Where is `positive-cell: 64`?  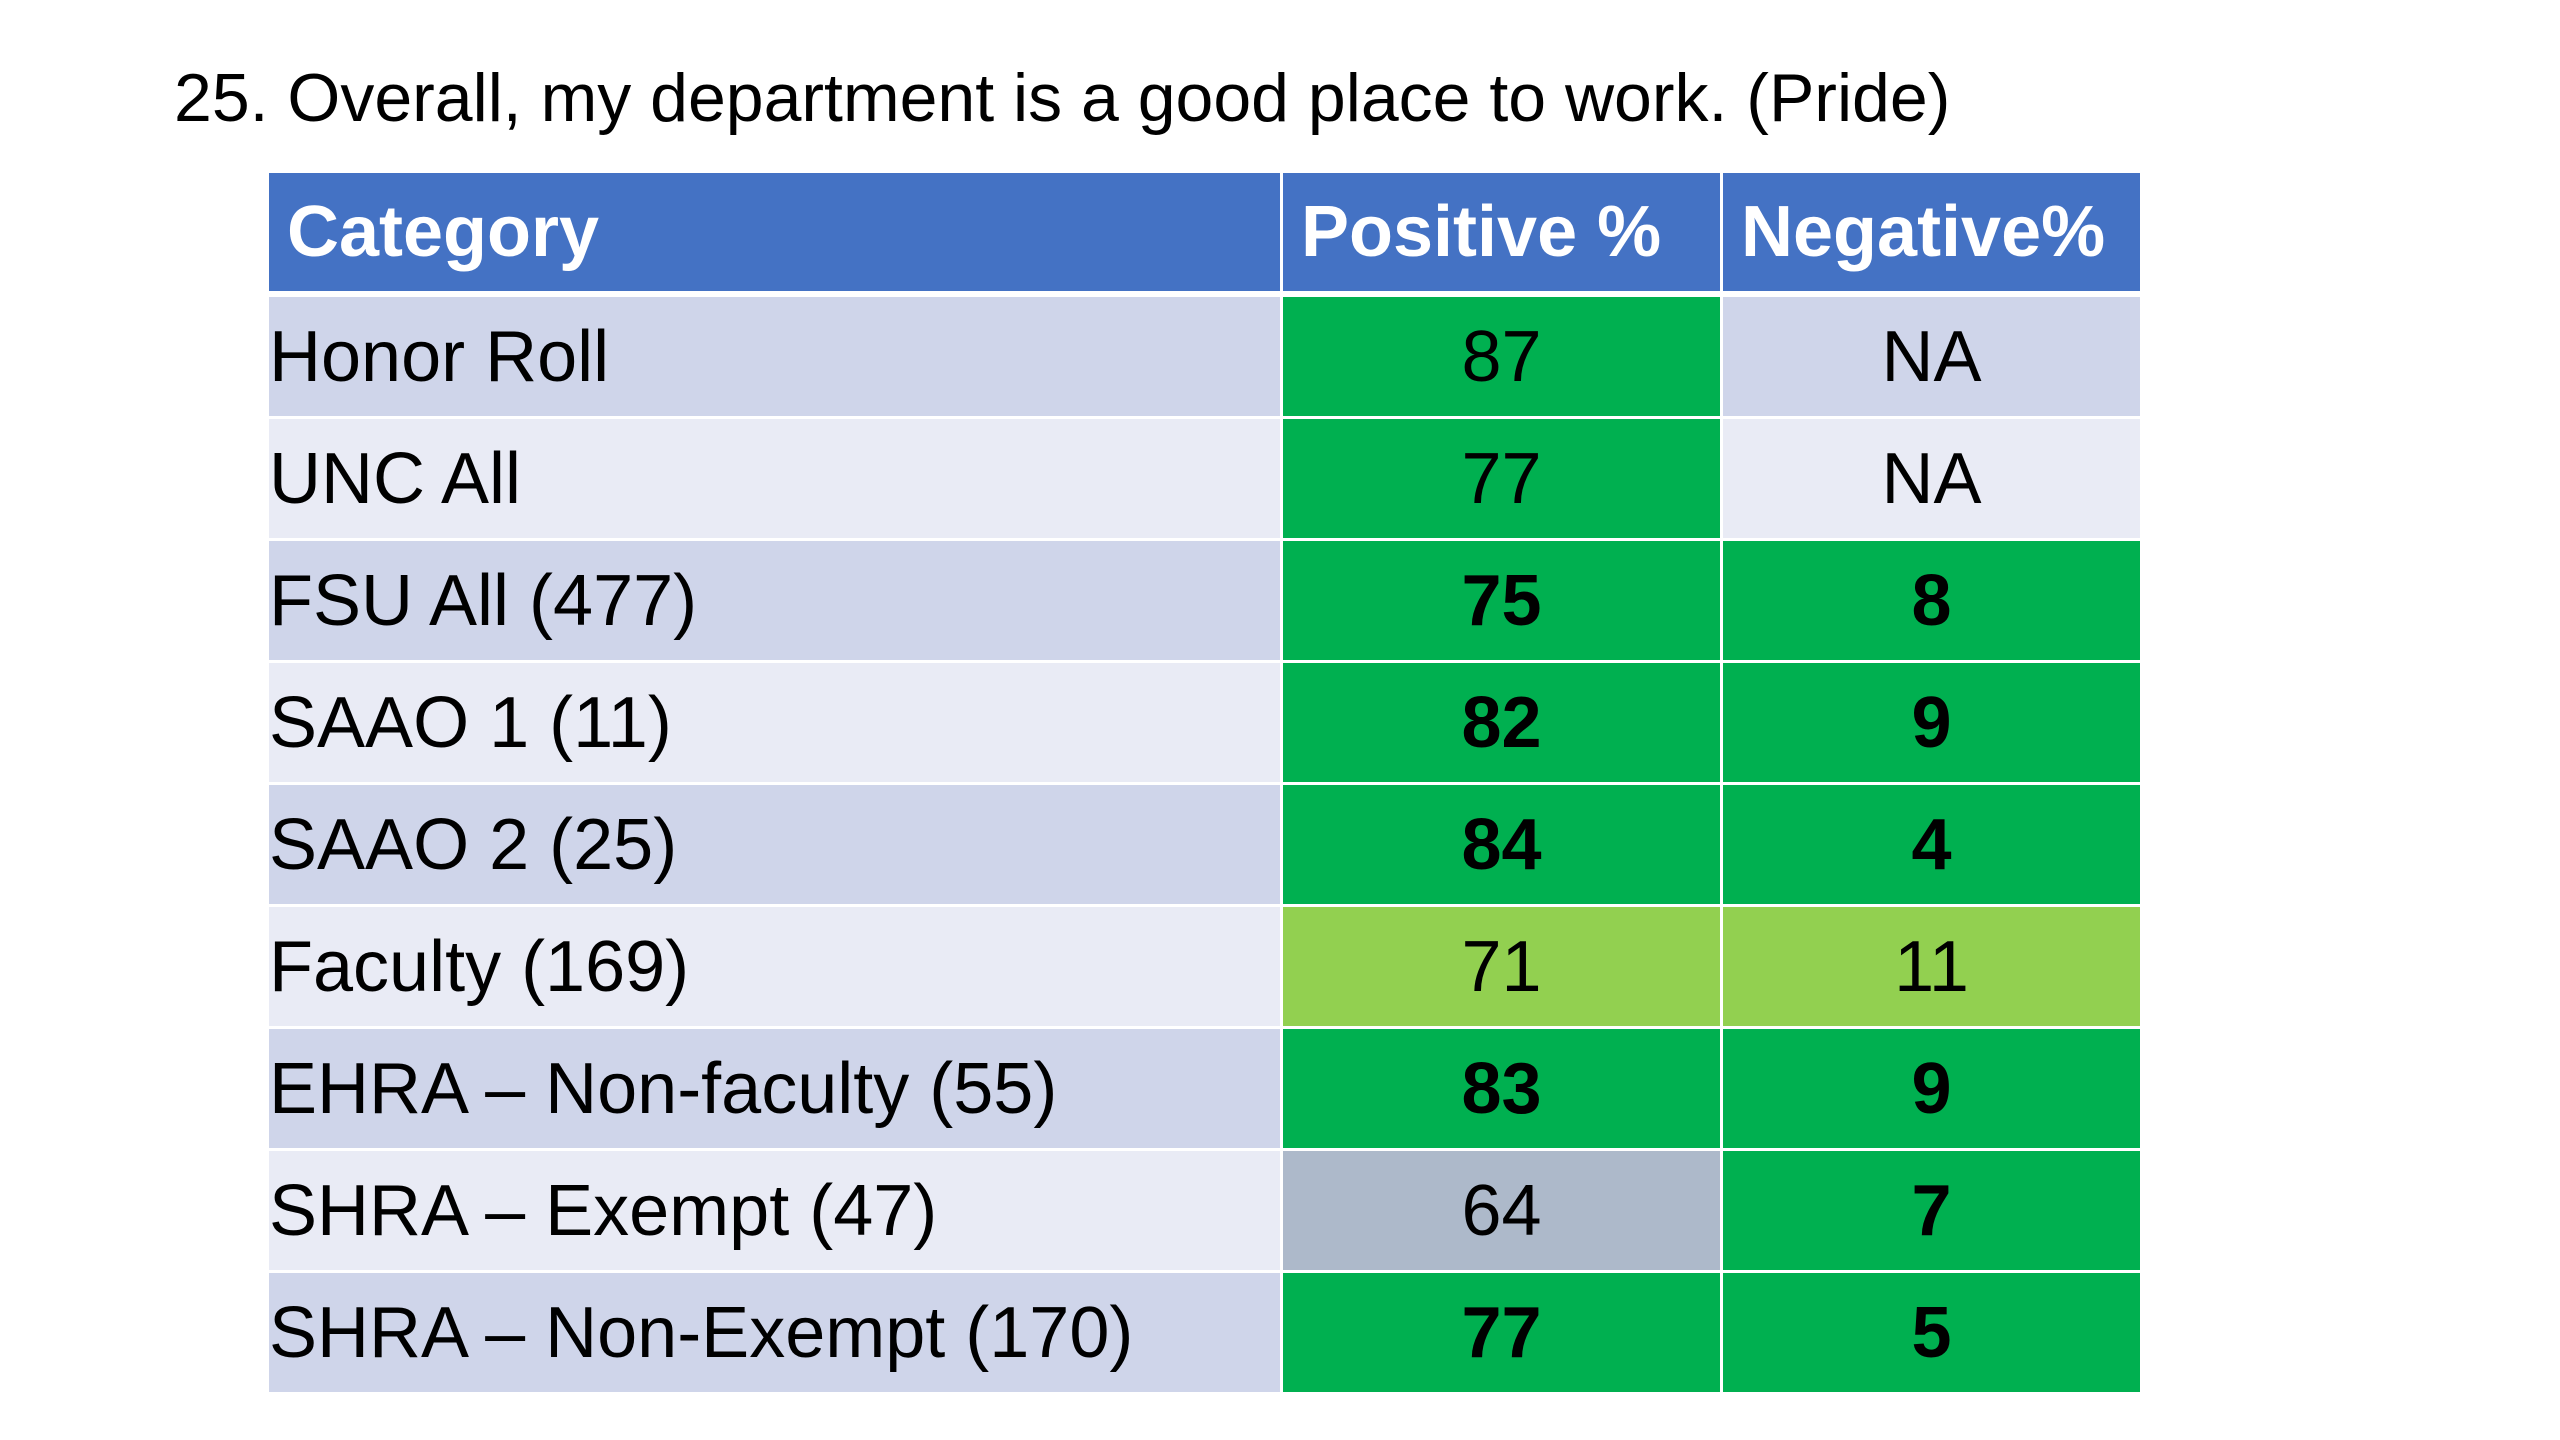 positive-cell: 64 is located at coordinates (1501, 1210).